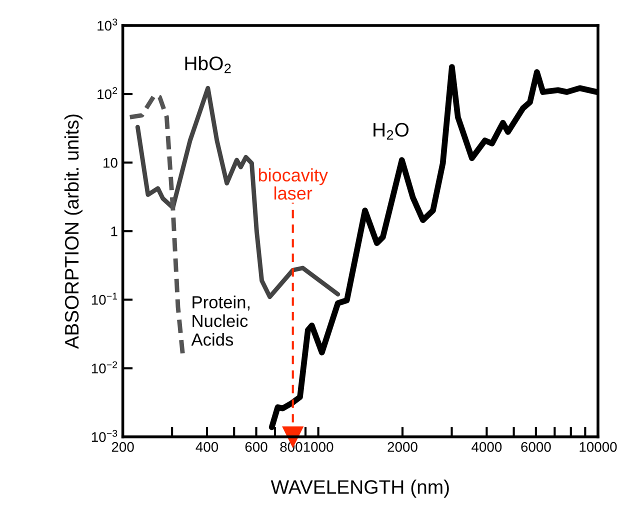 Image resolution: width=643 pixels, height=520 pixels. Describe the element at coordinates (73, 231) in the screenshot. I see `y-axis-title: ABSORPTION (arbit. units)` at that location.